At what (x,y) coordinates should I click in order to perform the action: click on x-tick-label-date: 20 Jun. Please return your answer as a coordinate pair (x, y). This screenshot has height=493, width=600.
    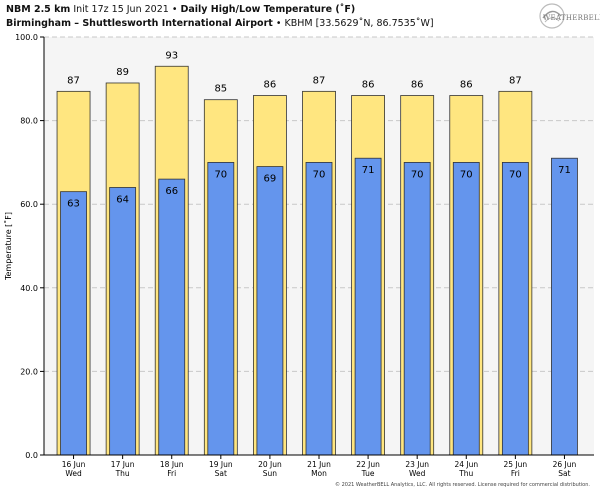
    Looking at the image, I should click on (270, 464).